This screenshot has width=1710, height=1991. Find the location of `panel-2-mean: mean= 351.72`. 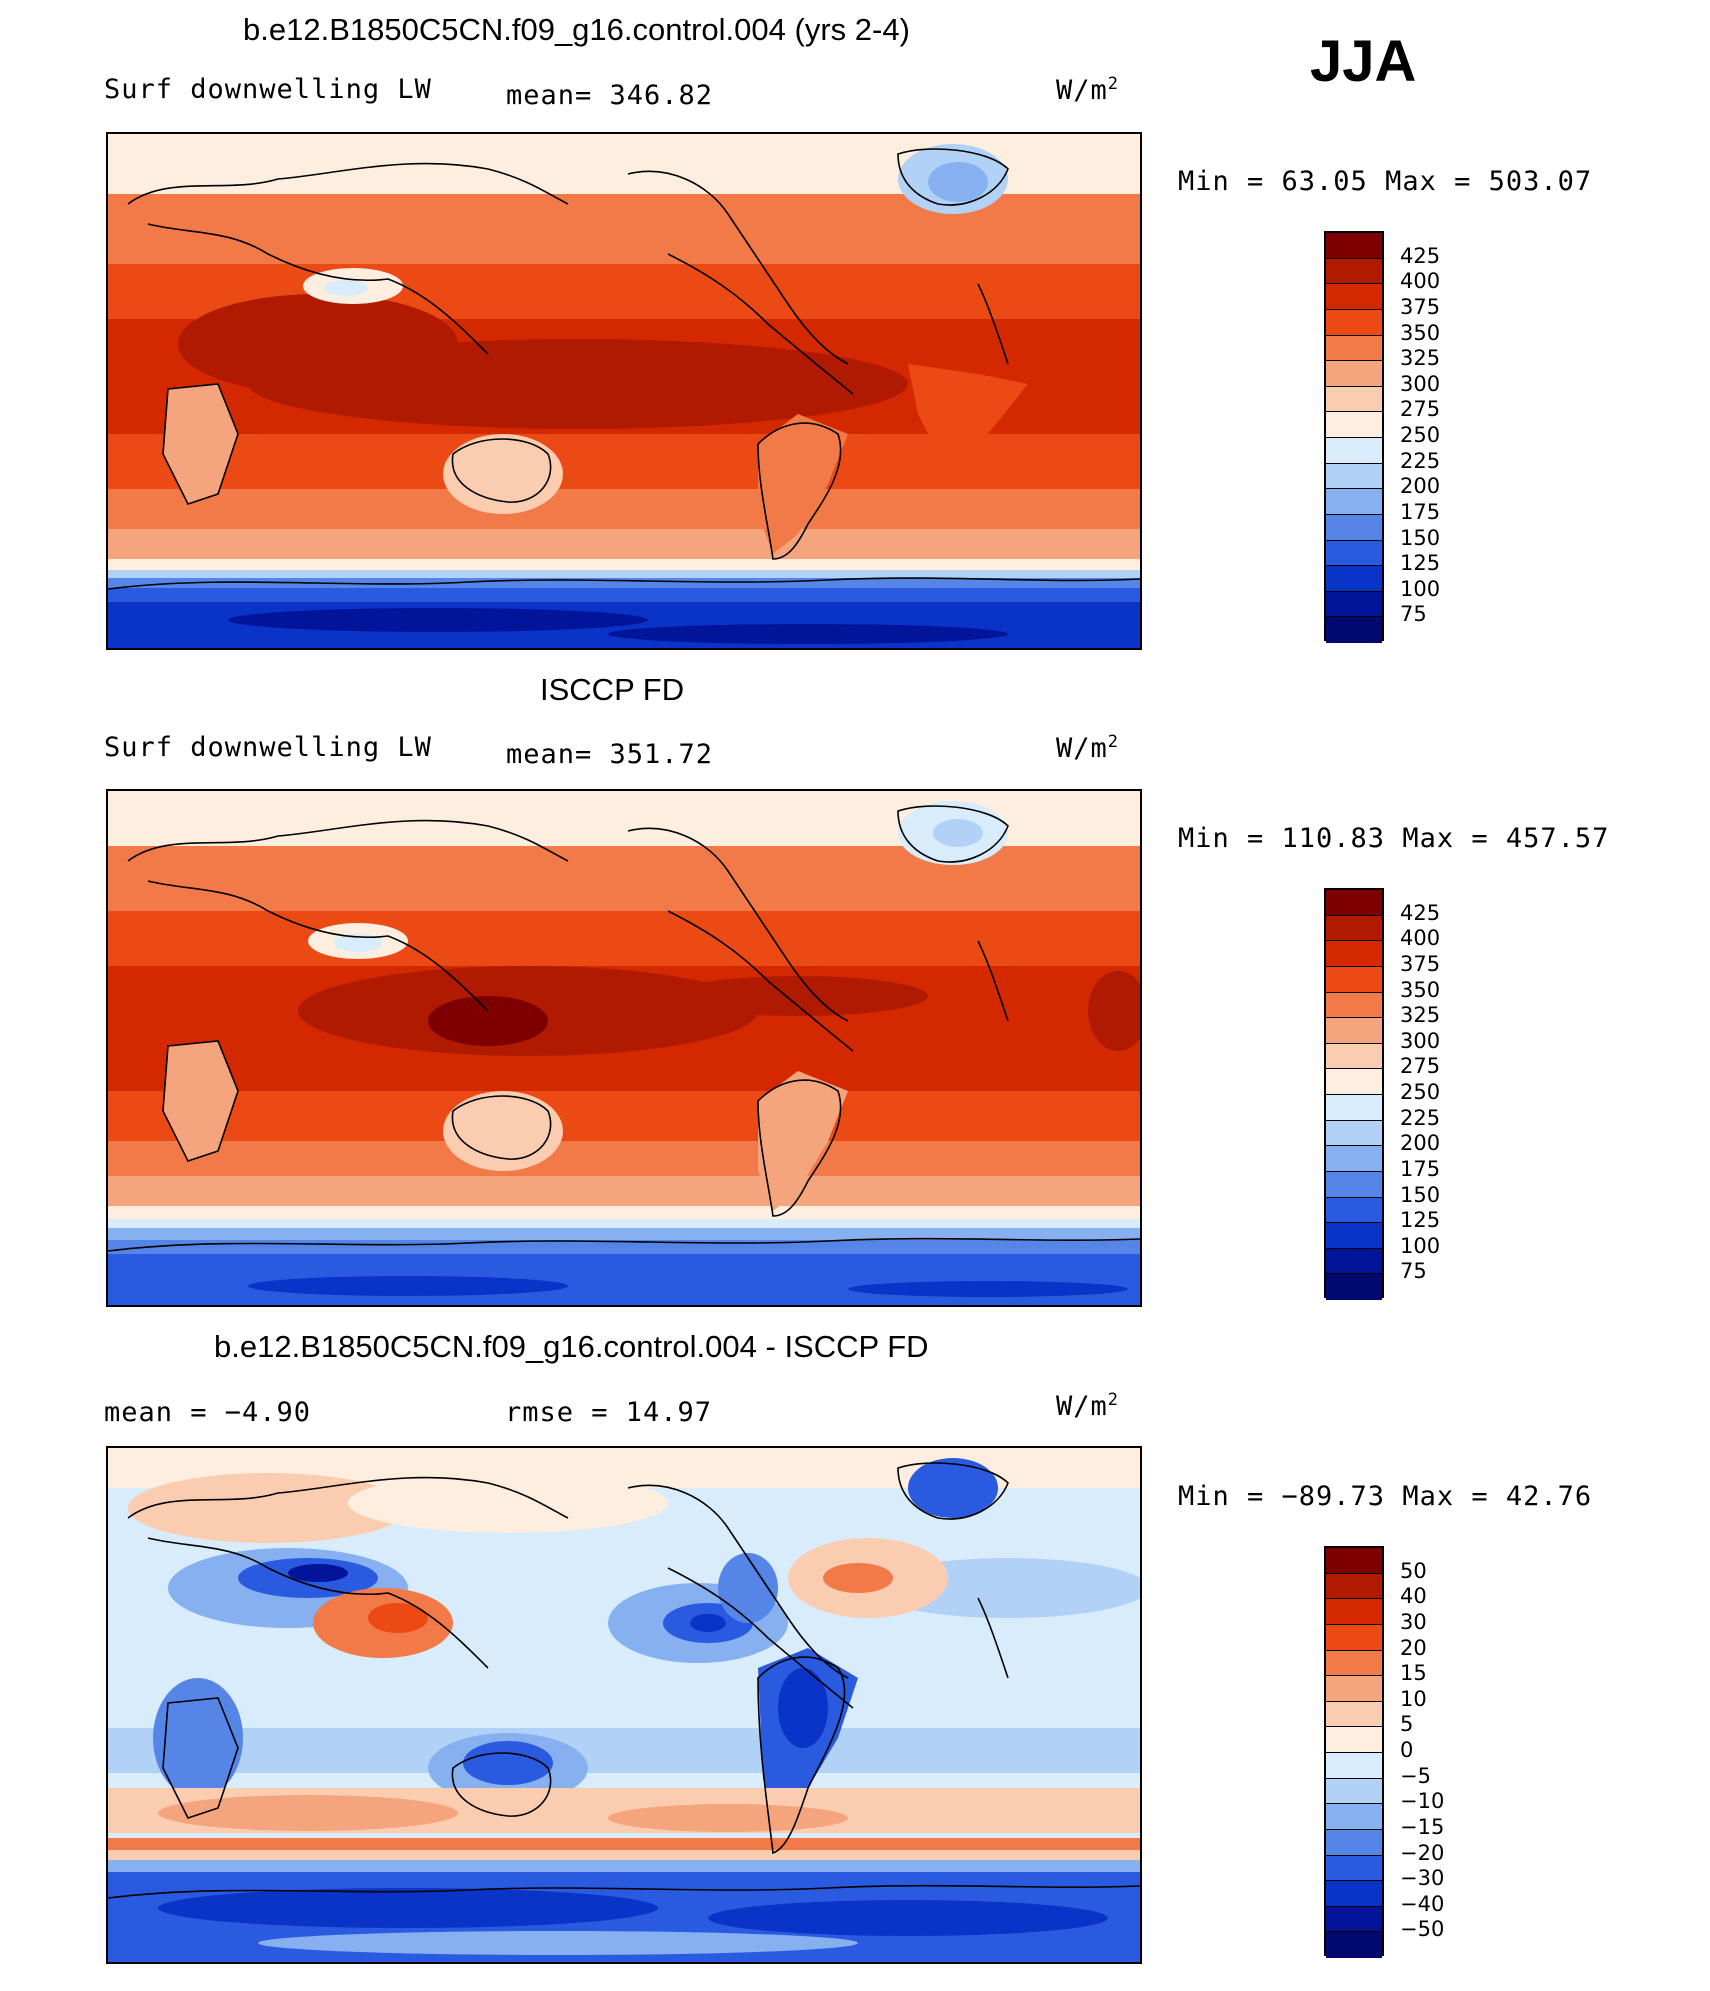

panel-2-mean: mean= 351.72 is located at coordinates (610, 754).